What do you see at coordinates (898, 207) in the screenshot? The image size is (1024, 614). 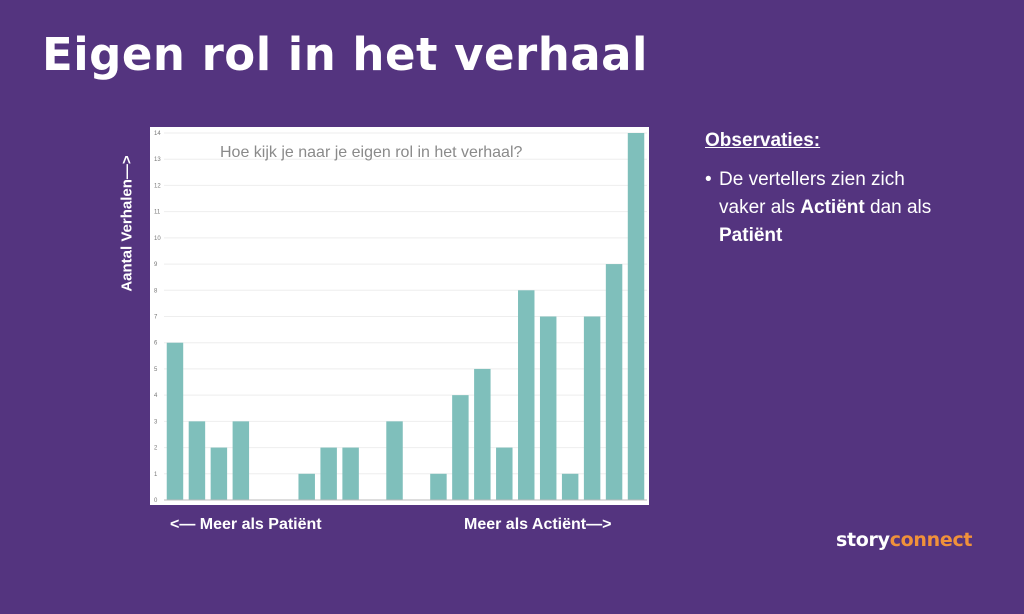 I see `observation-line-2-post: dan als` at bounding box center [898, 207].